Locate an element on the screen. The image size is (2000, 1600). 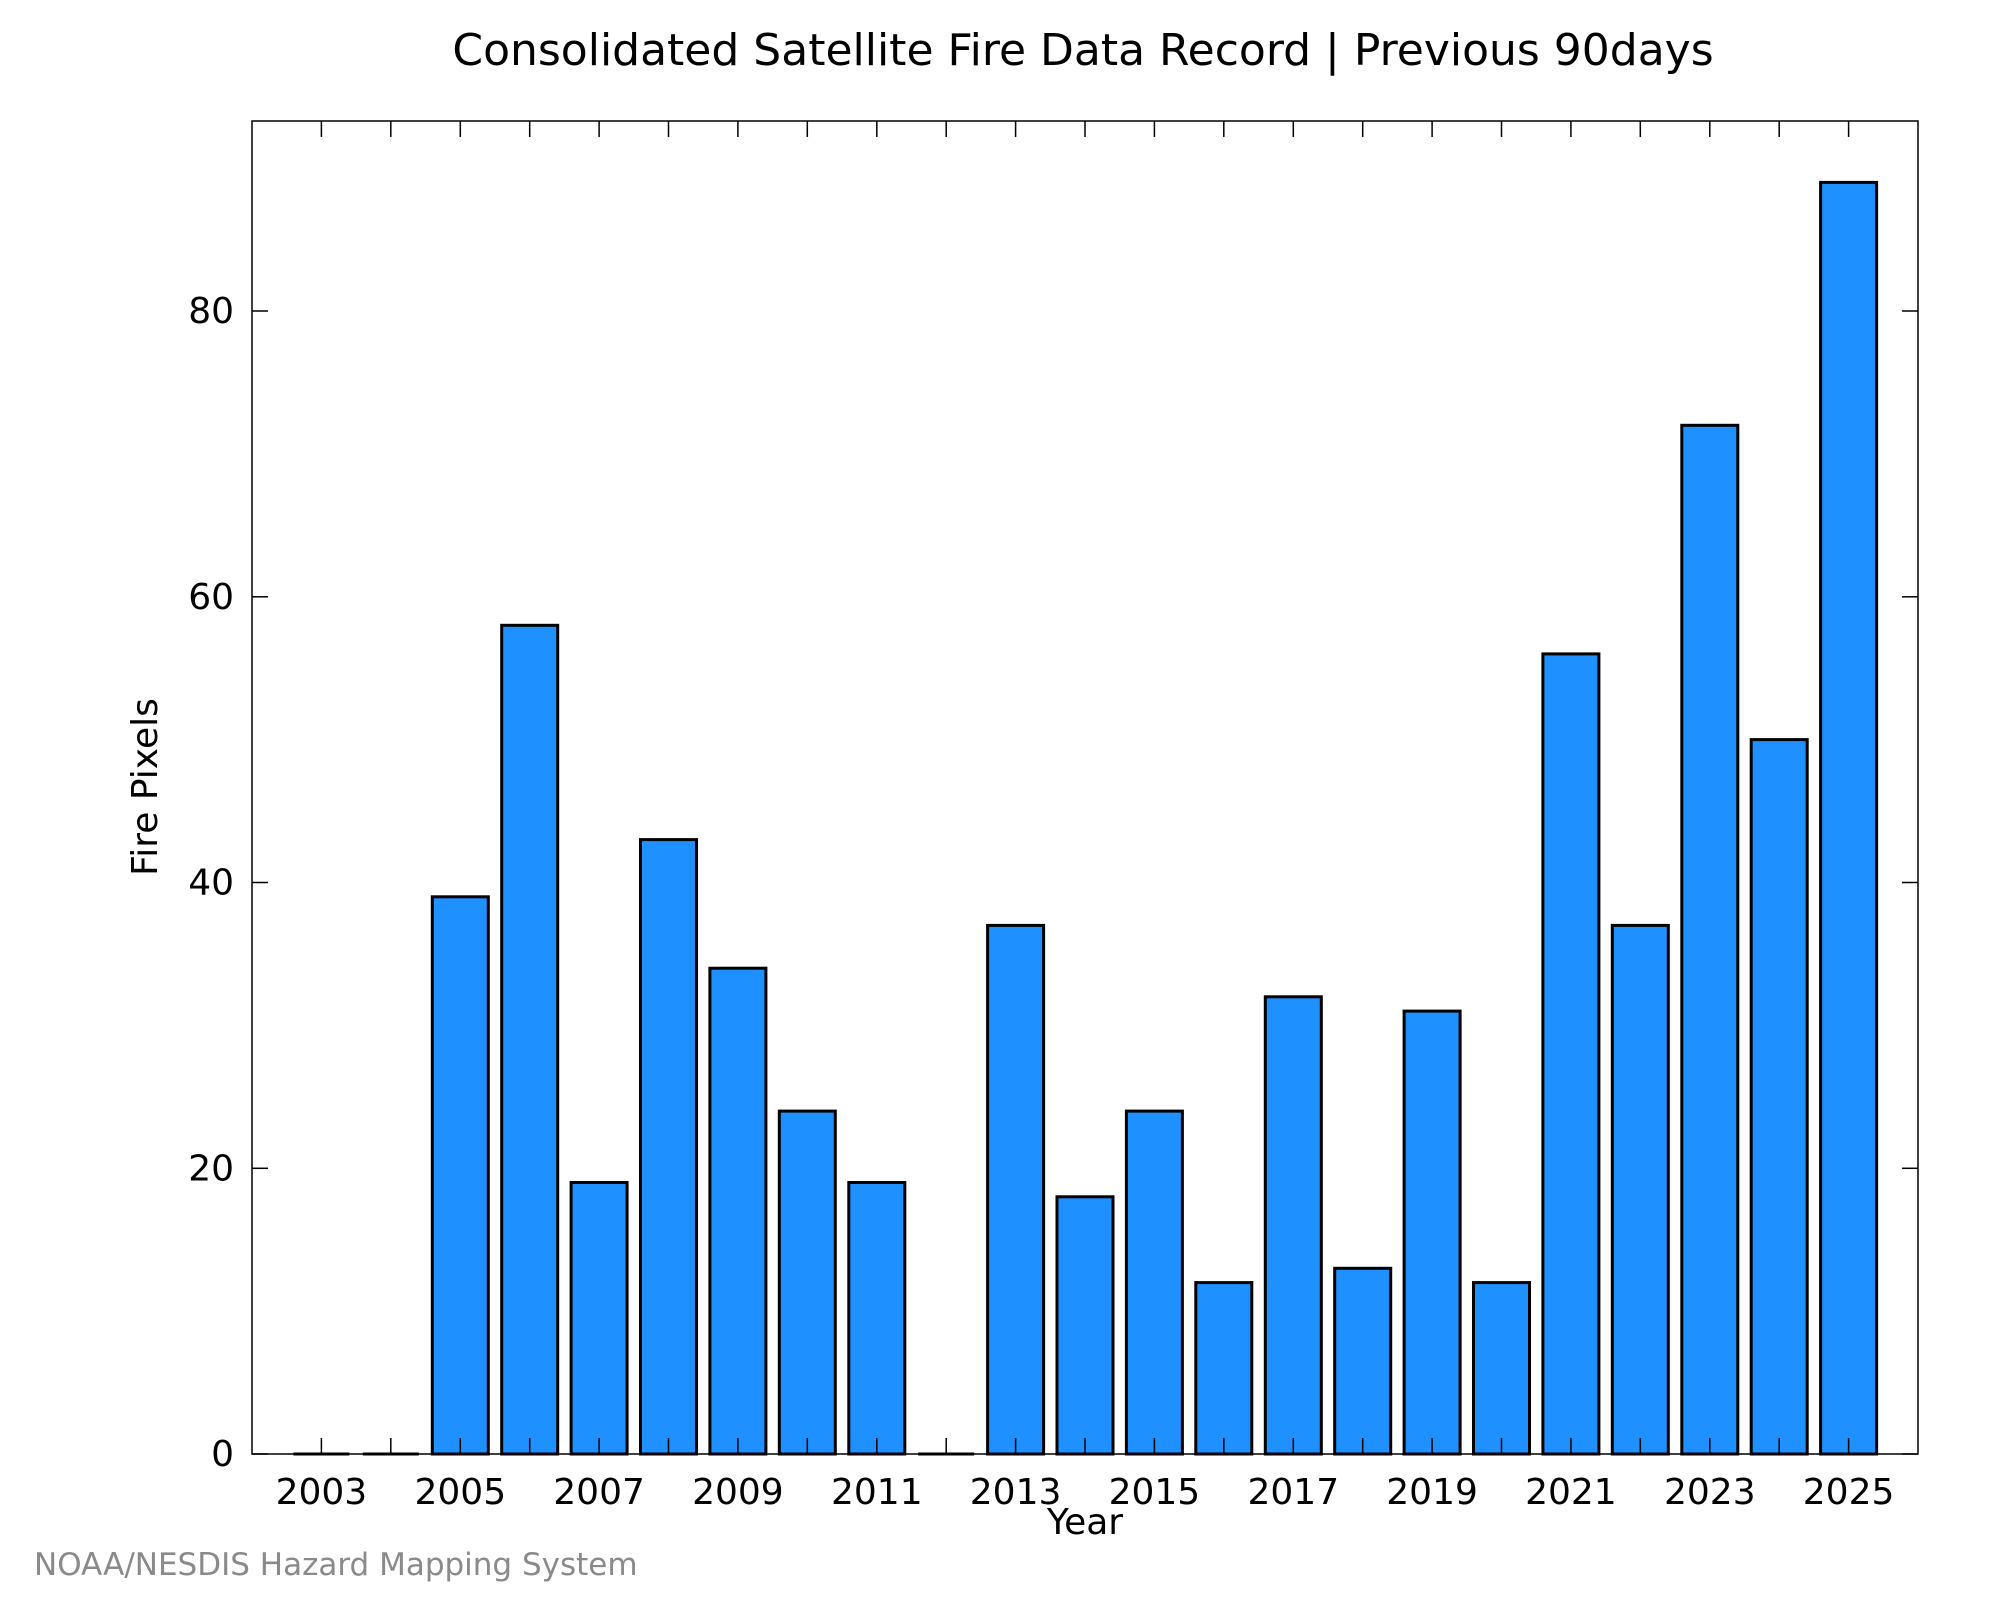
bar-2022 is located at coordinates (1640, 1189).